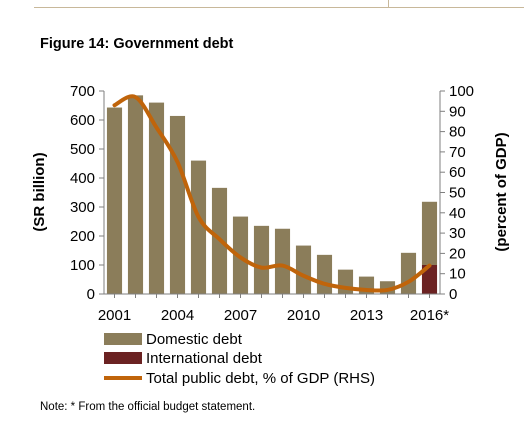  Describe the element at coordinates (324, 274) in the screenshot. I see `bar-domestic-2011` at that location.